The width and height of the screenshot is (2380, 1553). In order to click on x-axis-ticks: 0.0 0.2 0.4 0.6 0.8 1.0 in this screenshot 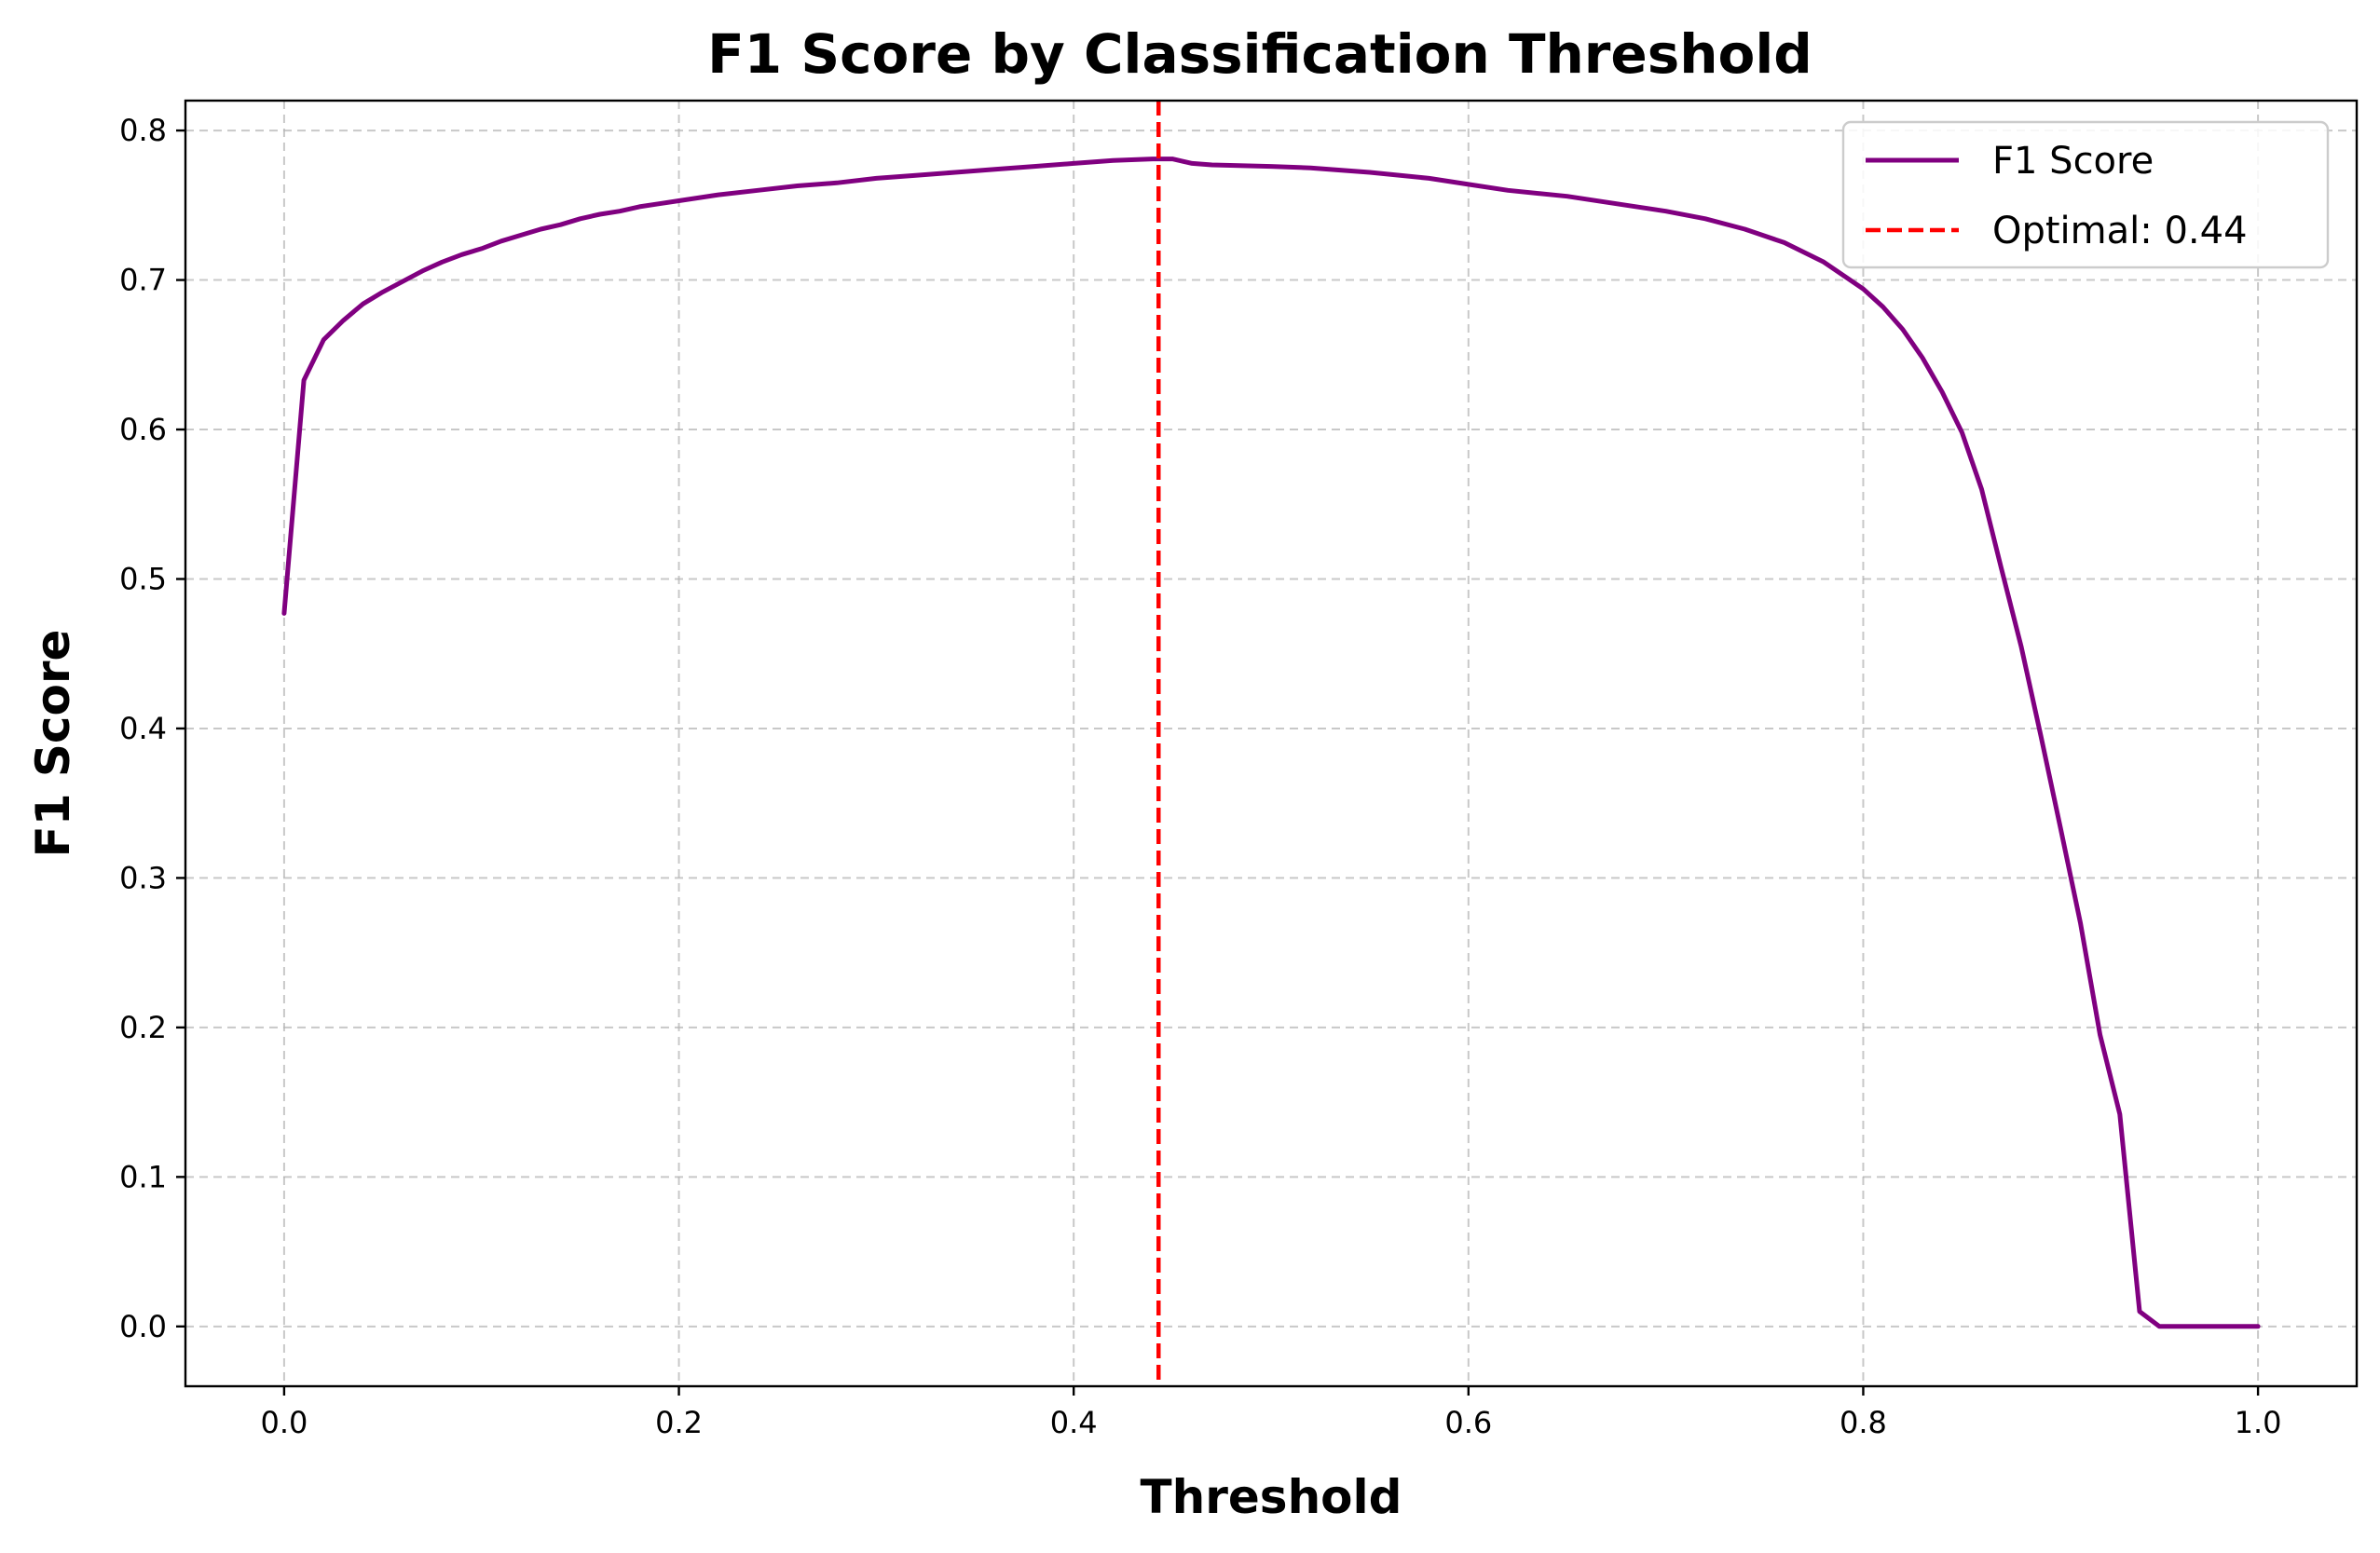, I will do `click(1271, 1413)`.